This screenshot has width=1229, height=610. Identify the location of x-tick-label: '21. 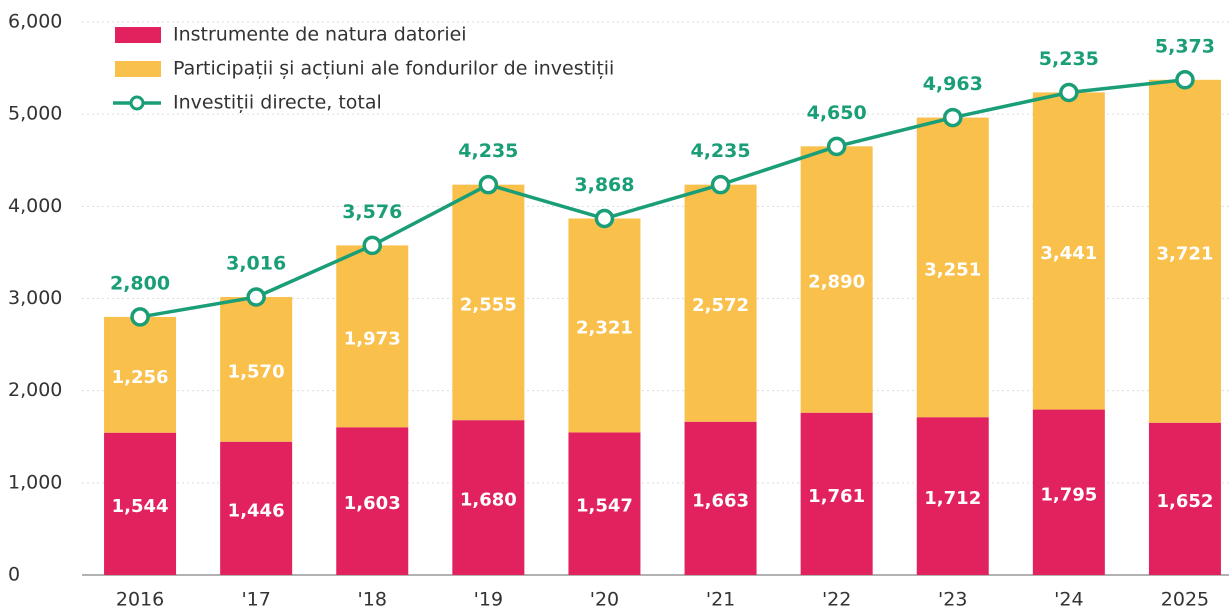
(720, 599).